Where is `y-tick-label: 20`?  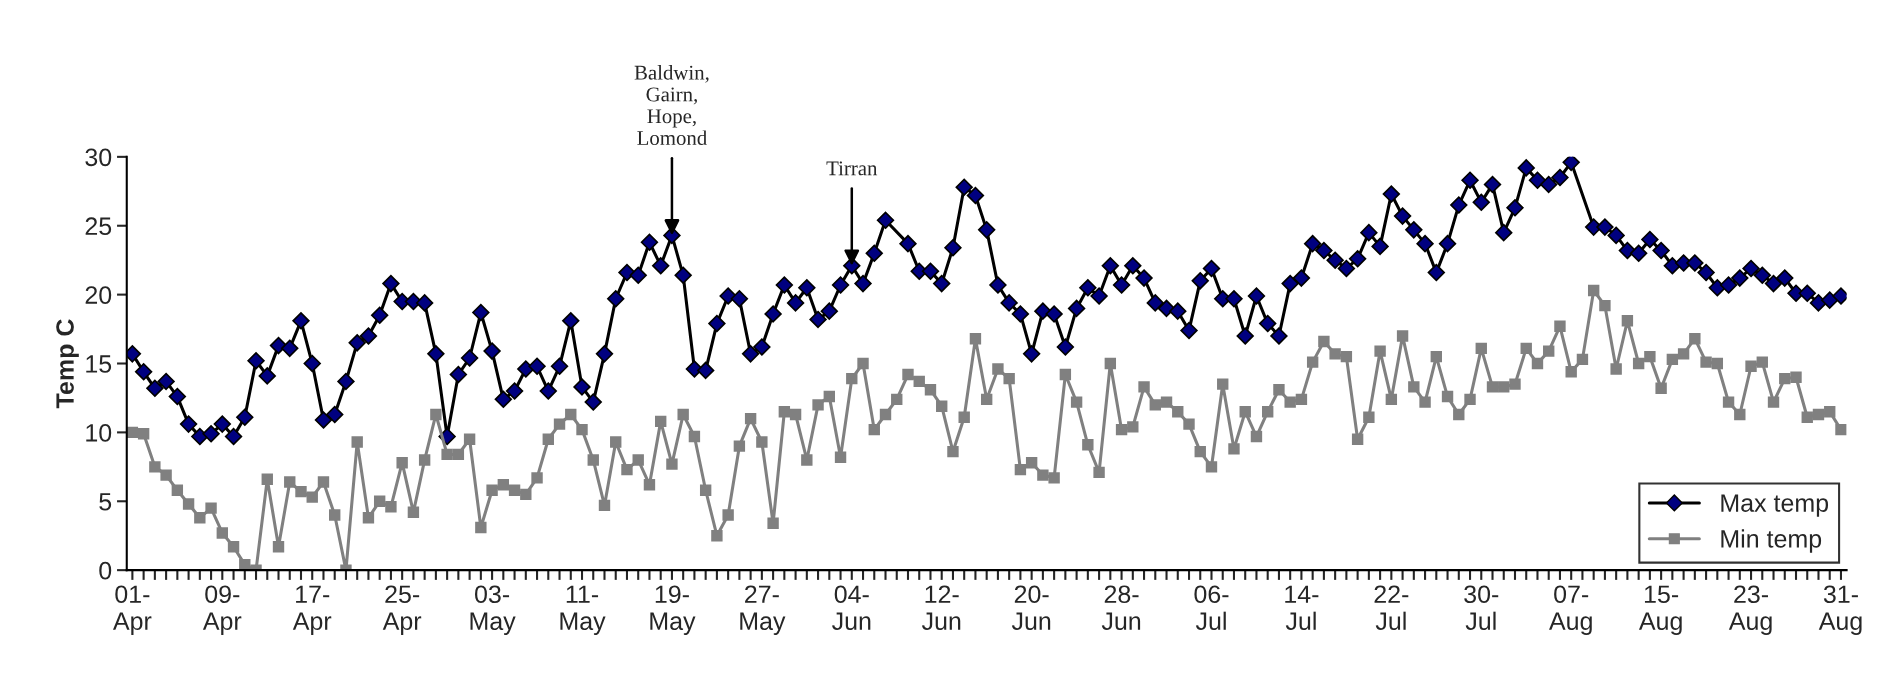
y-tick-label: 20 is located at coordinates (98, 295).